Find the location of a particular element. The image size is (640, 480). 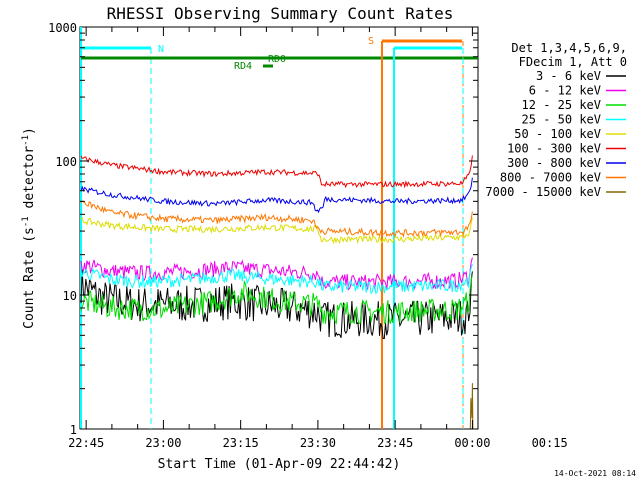

y-tick-label: 100 is located at coordinates (66, 162).